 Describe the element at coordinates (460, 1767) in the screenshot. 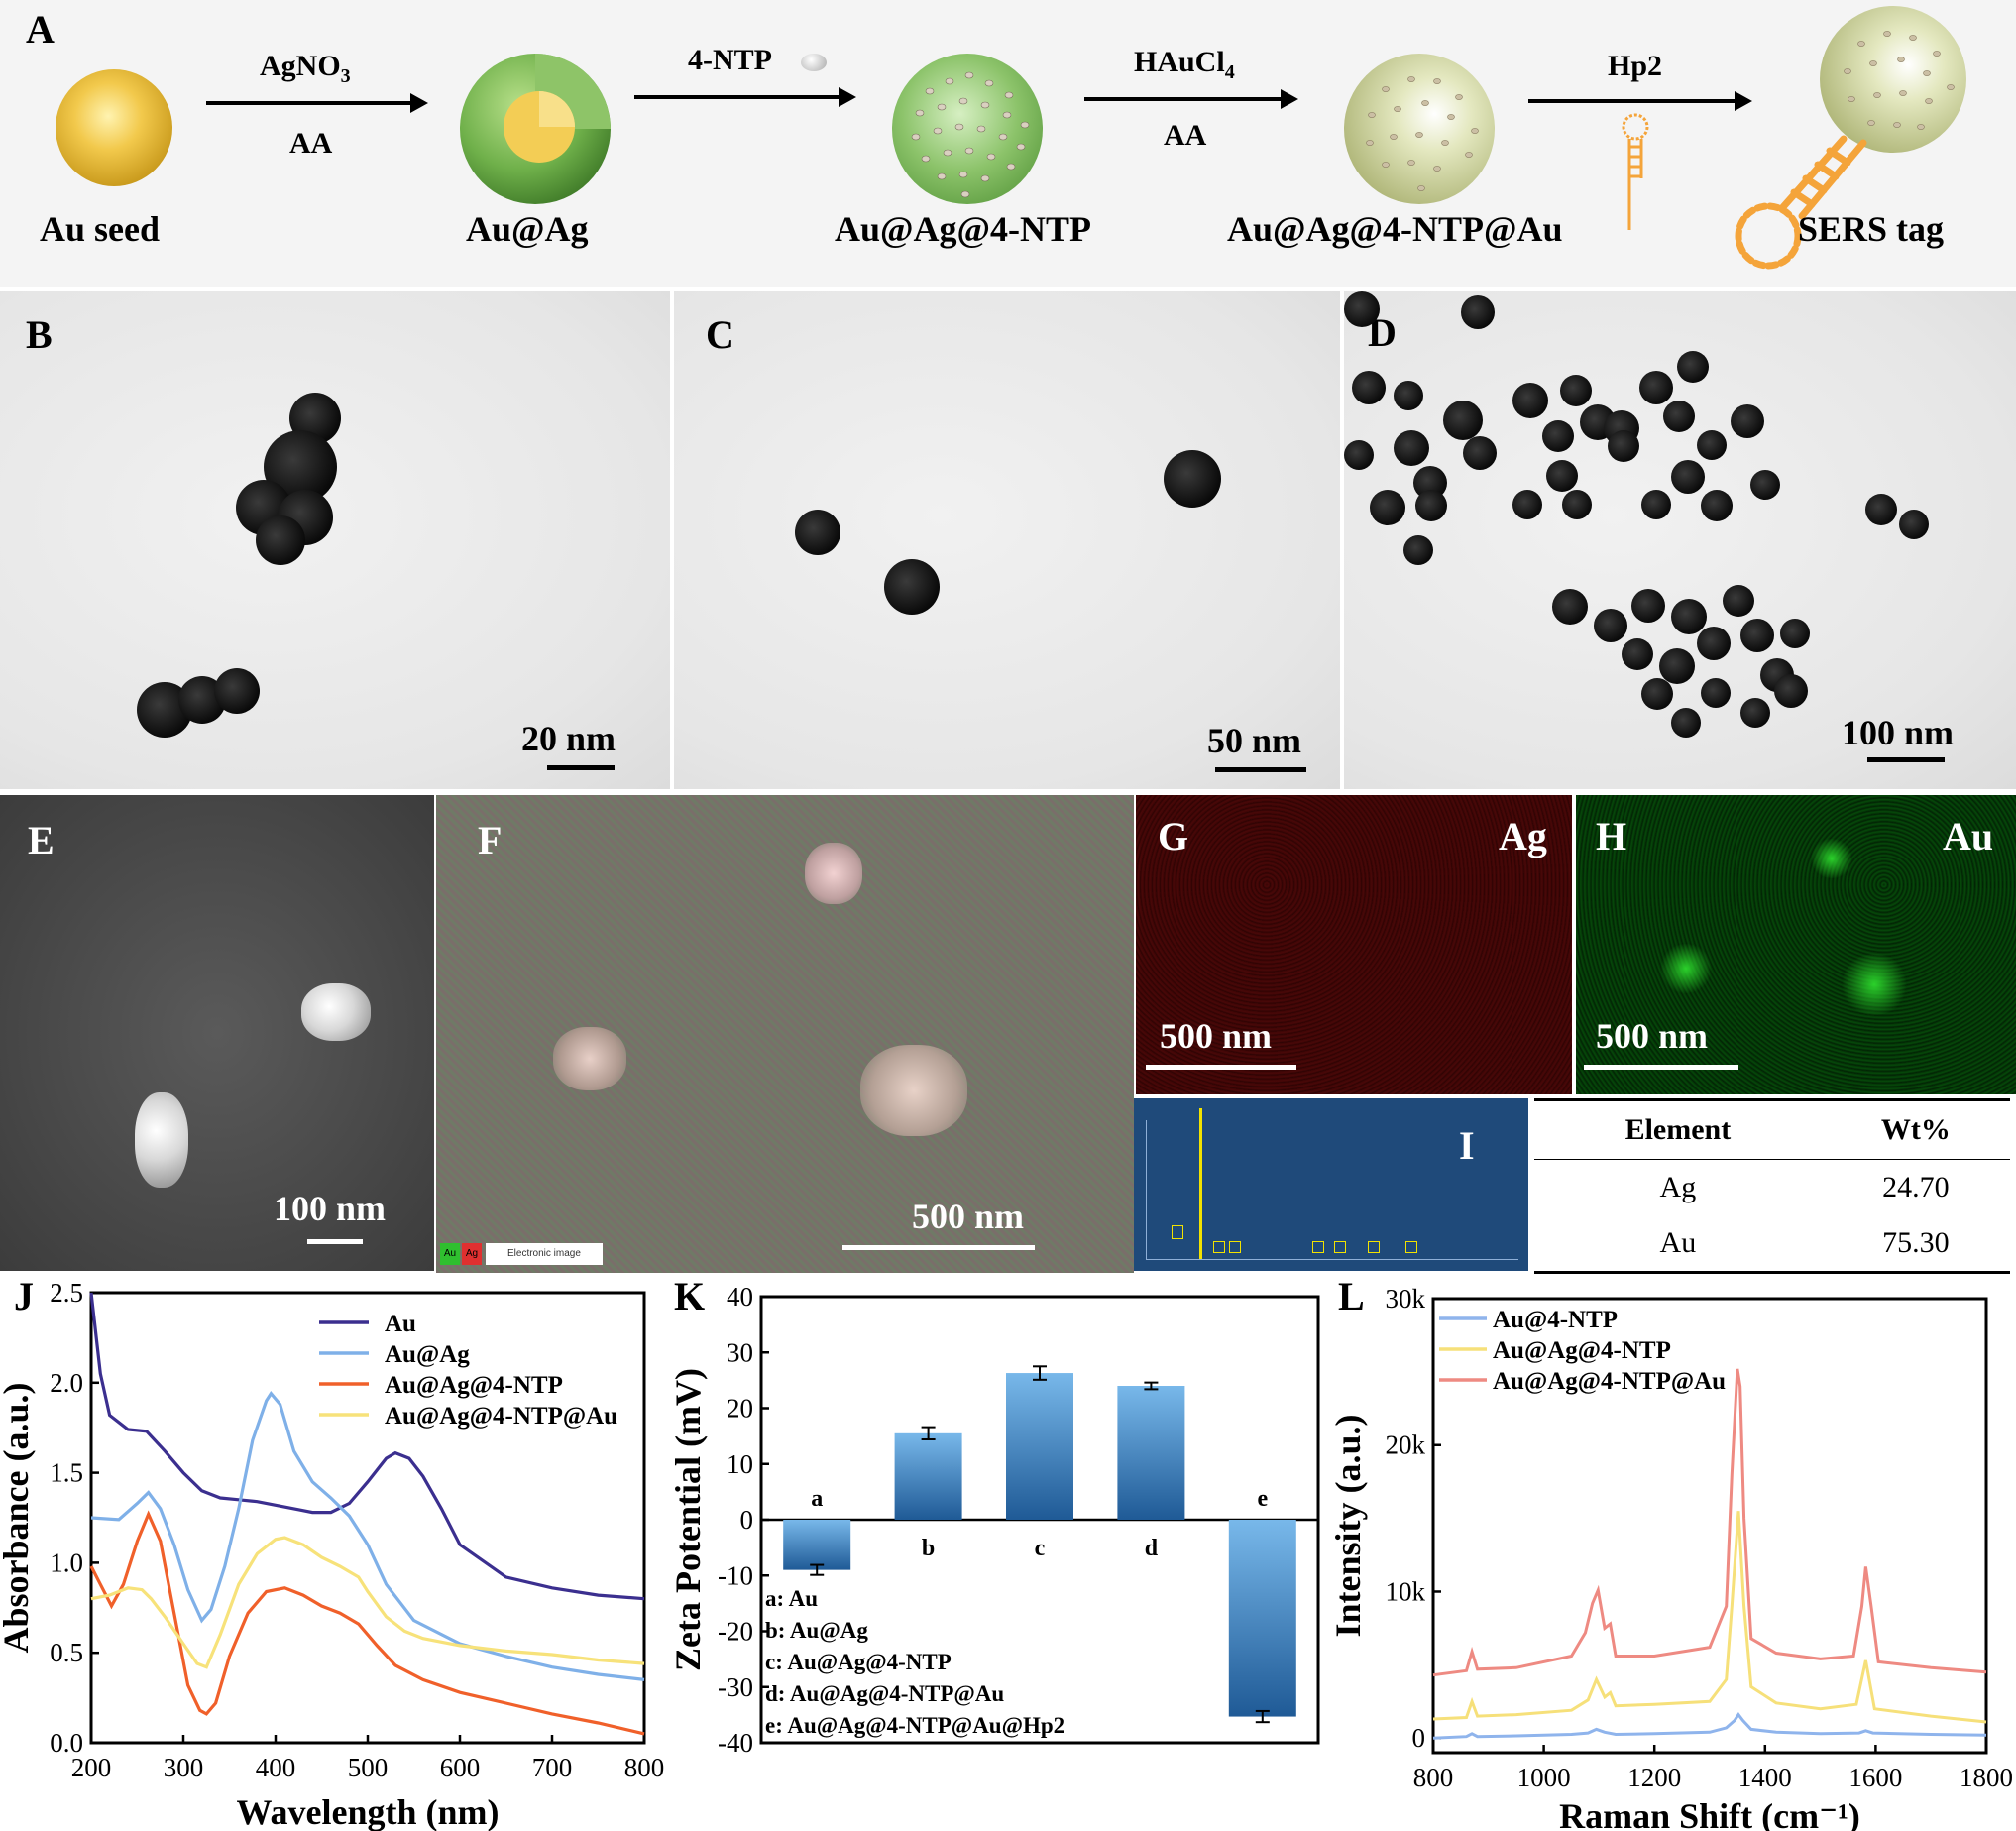

I see `x-tick-label: 600` at that location.